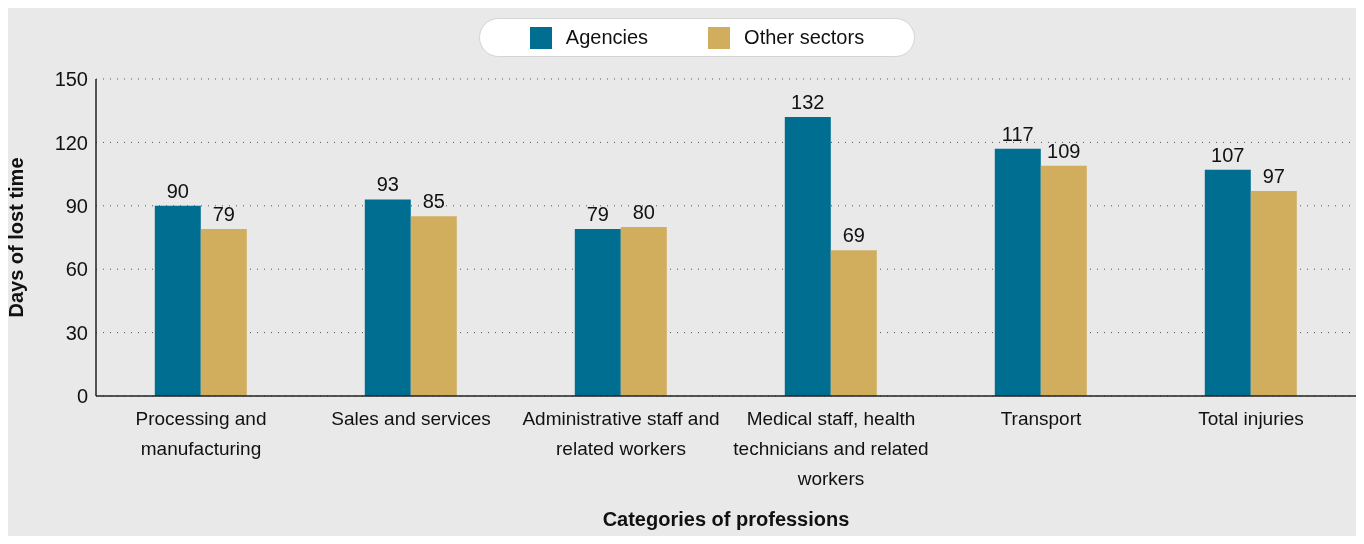 The width and height of the screenshot is (1364, 544). What do you see at coordinates (387, 184) in the screenshot?
I see `data-label: 93` at bounding box center [387, 184].